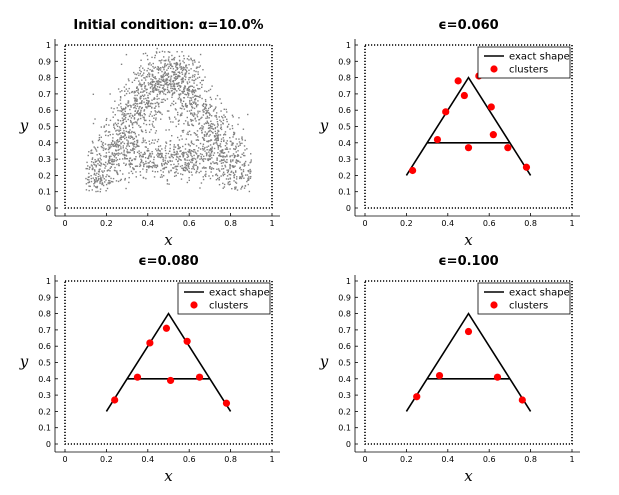  I want to click on cluster-point, so click(115, 400).